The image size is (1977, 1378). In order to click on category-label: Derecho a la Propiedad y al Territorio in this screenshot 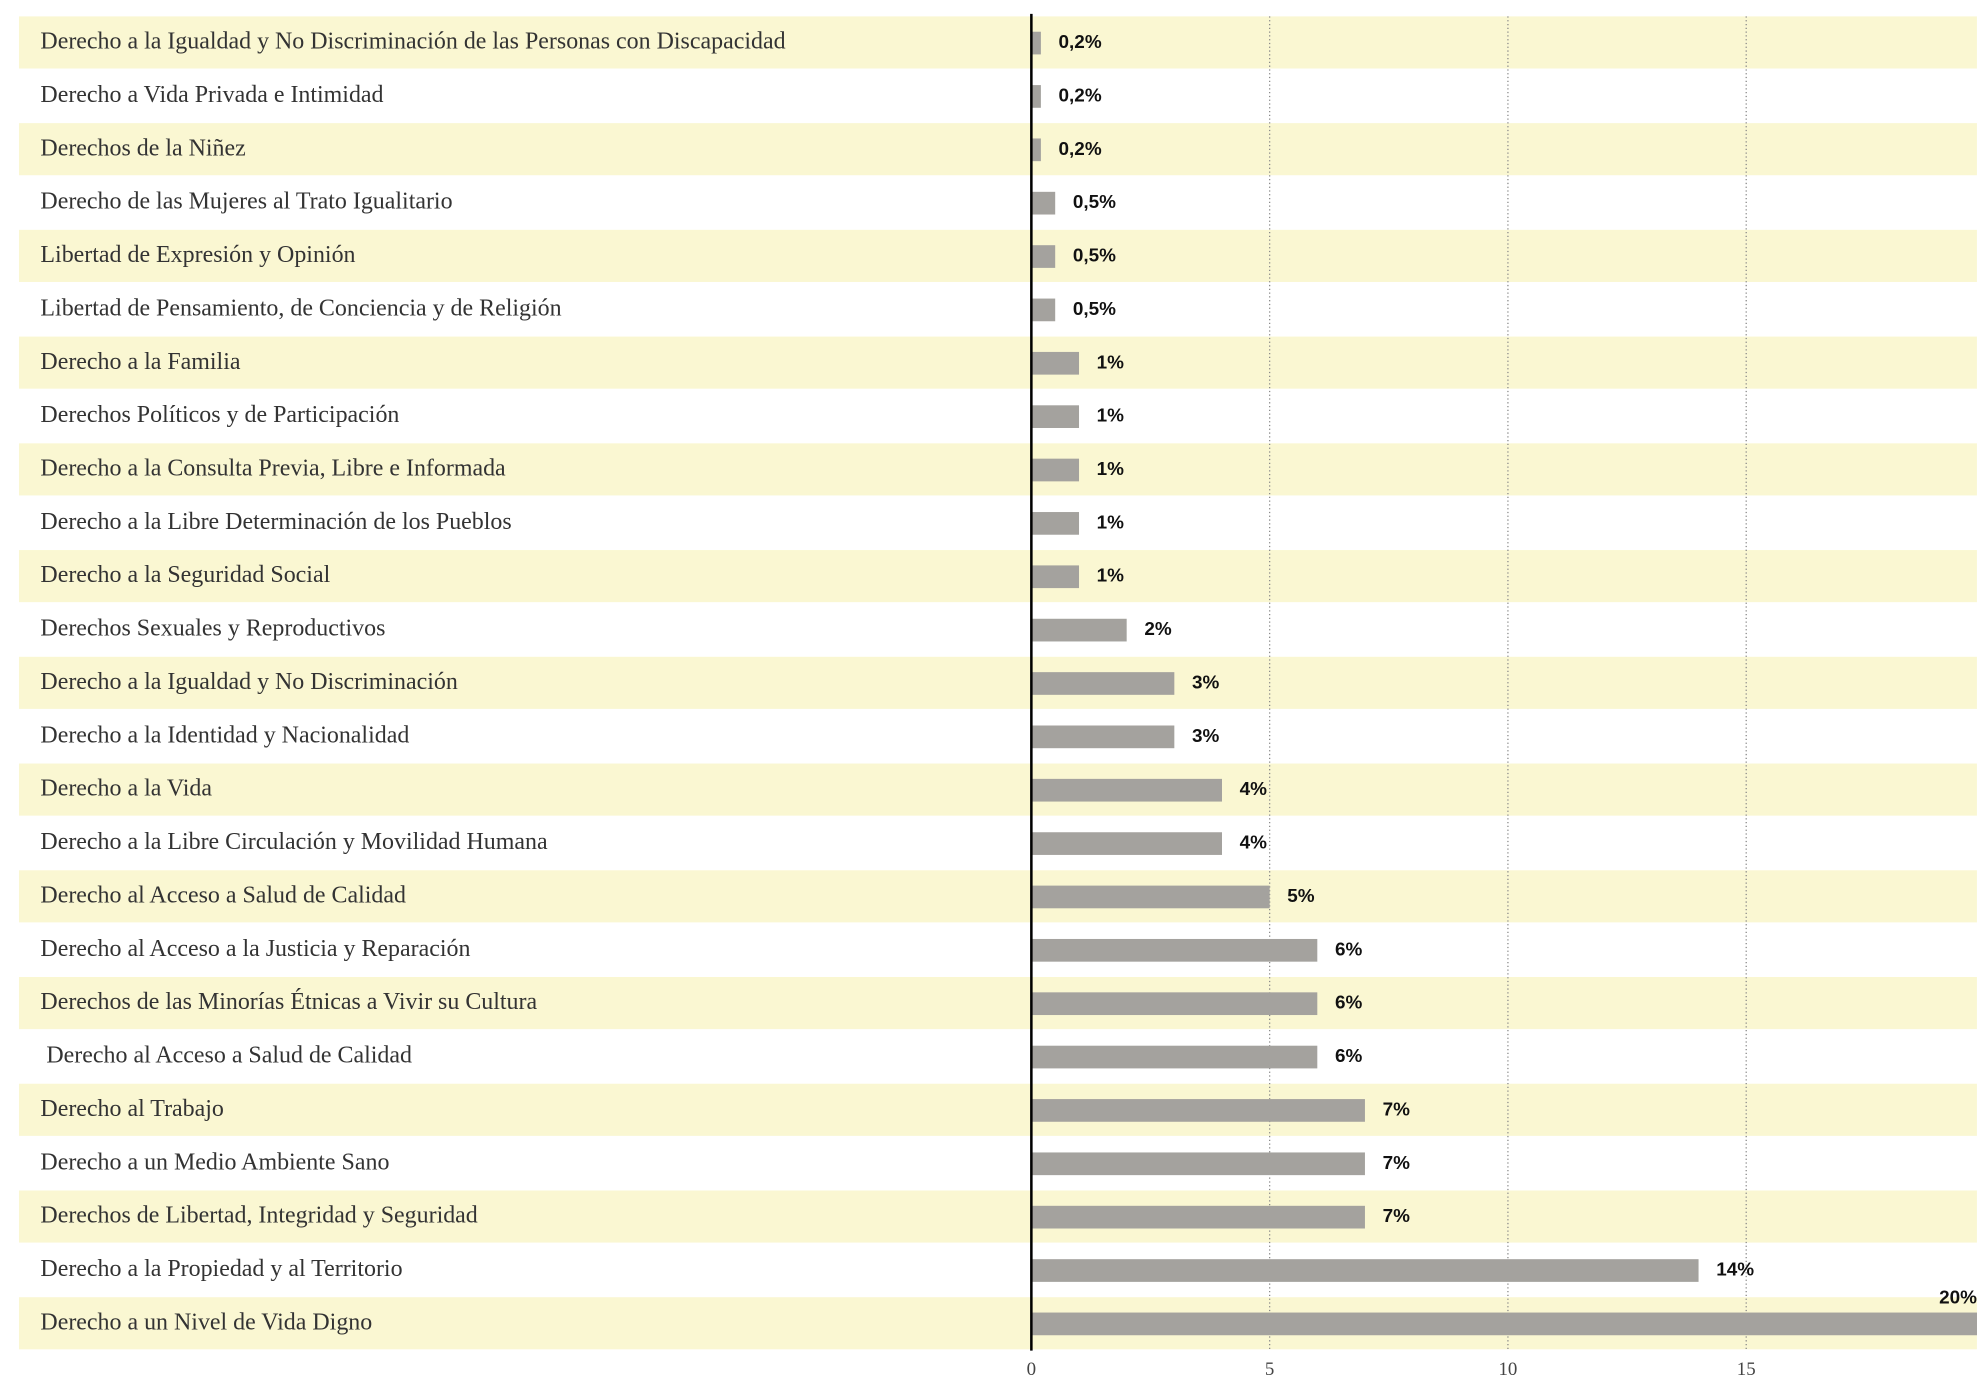, I will do `click(221, 1269)`.